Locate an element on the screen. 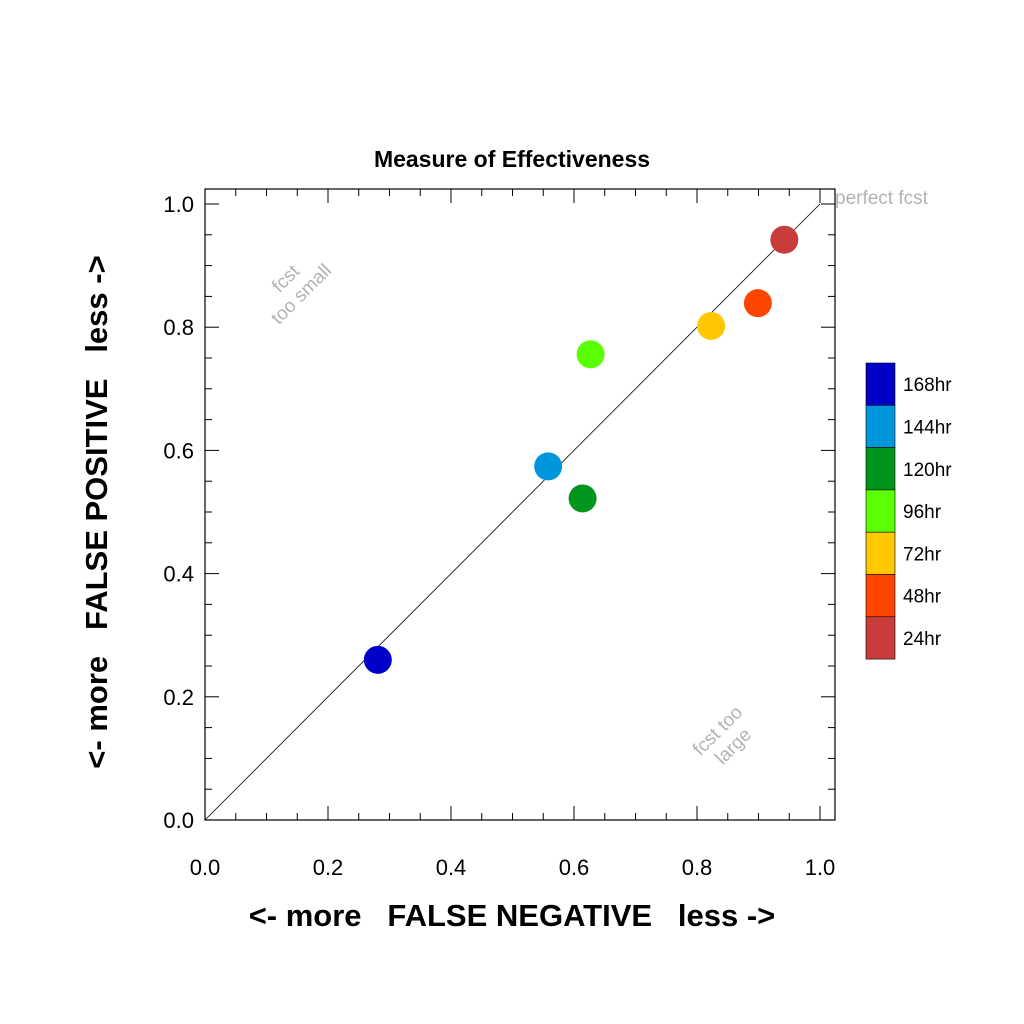  legend-label-72hr: 72hr is located at coordinates (922, 554).